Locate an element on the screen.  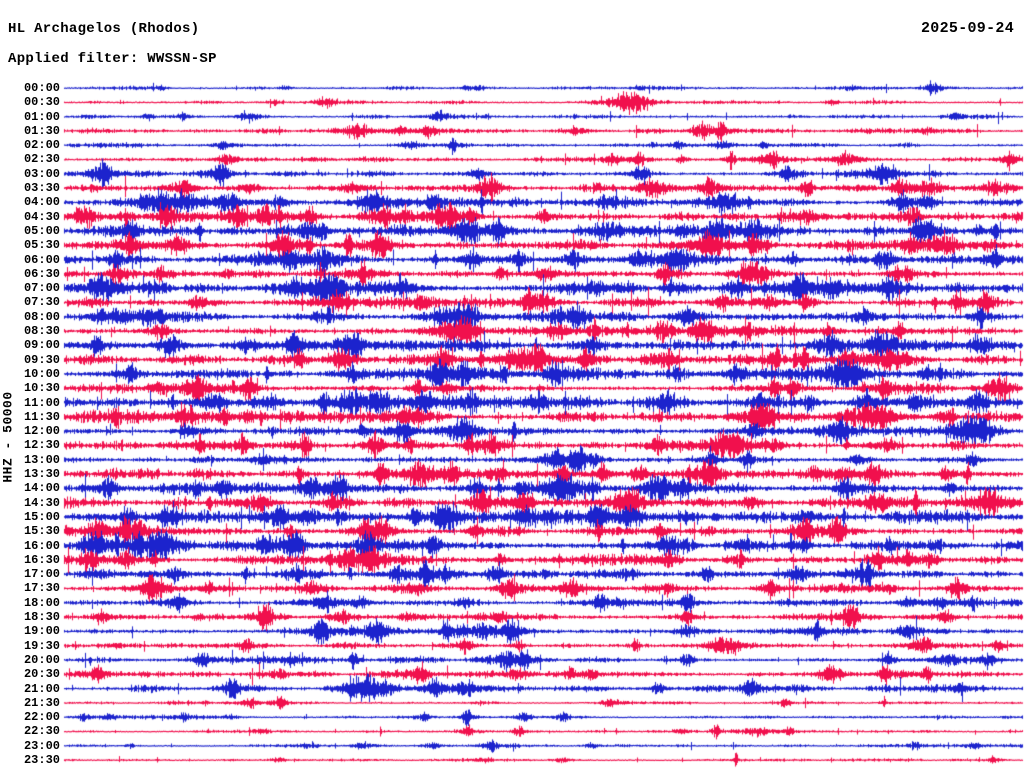
time-label: 07:30 is located at coordinates (41, 302).